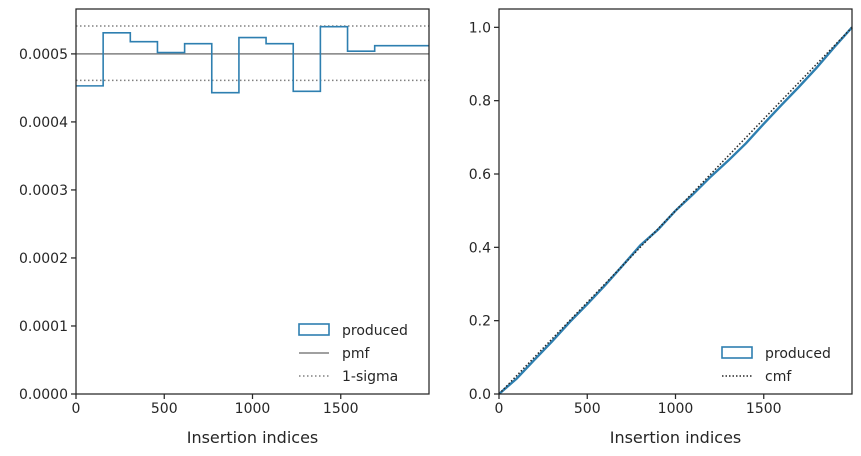 The image size is (861, 456). What do you see at coordinates (480, 395) in the screenshot?
I see `y-tick-label: 0.0` at bounding box center [480, 395].